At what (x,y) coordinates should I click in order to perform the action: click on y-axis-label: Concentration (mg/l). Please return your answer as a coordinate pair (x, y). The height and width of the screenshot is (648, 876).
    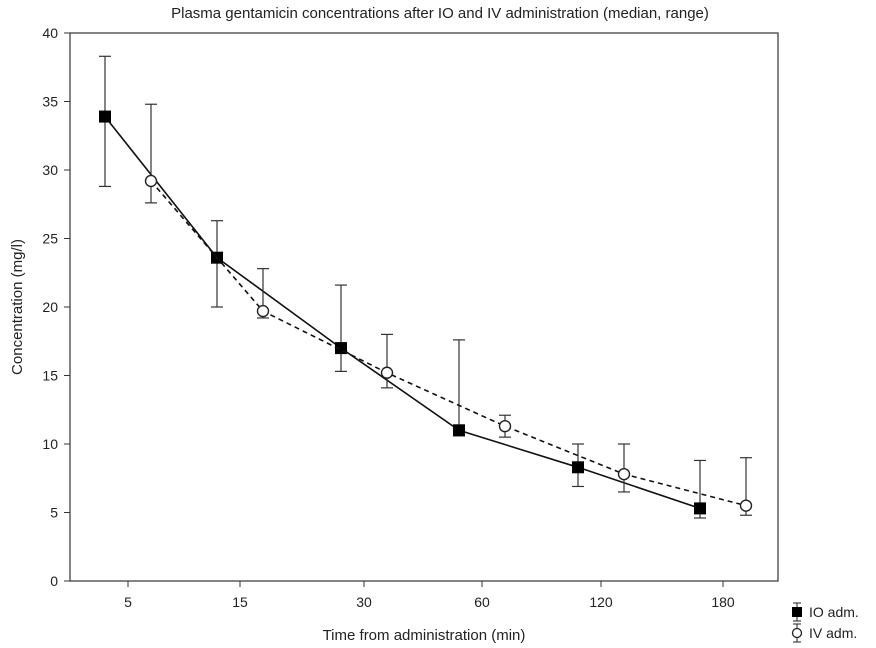
    Looking at the image, I should click on (17, 307).